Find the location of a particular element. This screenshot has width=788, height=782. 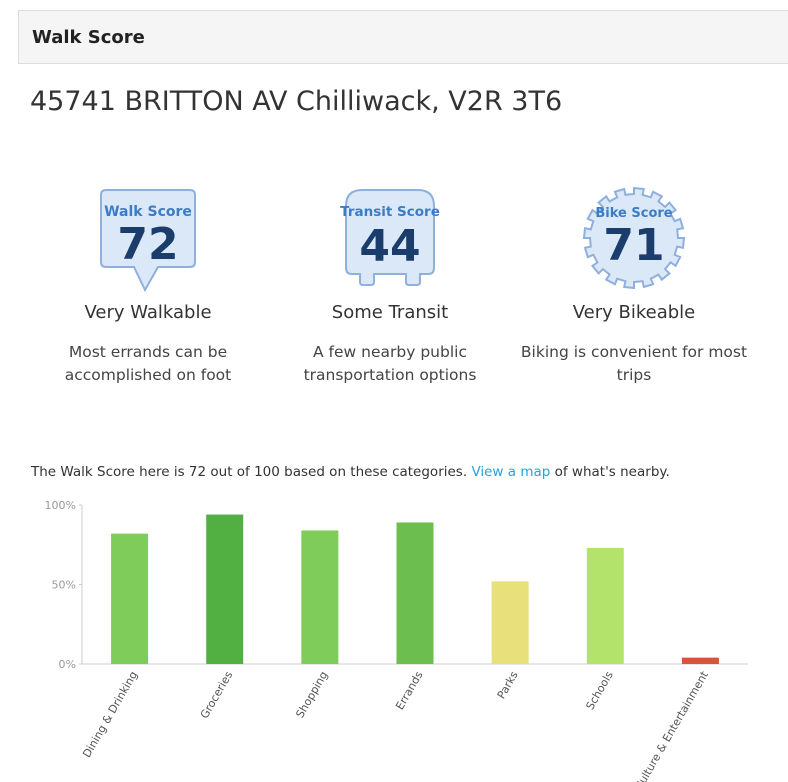

x-tick-label: Shopping is located at coordinates (311, 694).